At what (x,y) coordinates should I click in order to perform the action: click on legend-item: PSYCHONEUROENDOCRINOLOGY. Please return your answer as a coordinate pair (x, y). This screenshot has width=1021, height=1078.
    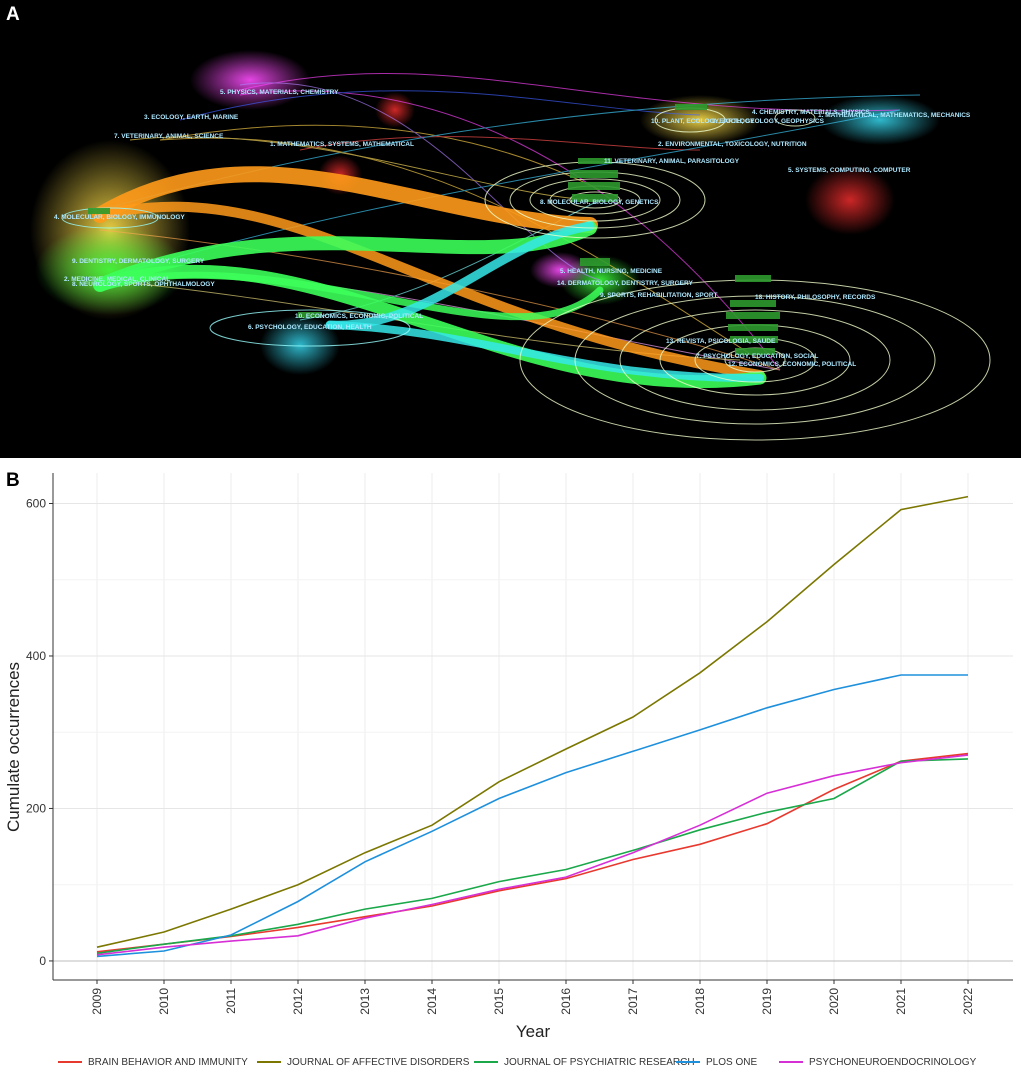
    Looking at the image, I should click on (877, 1062).